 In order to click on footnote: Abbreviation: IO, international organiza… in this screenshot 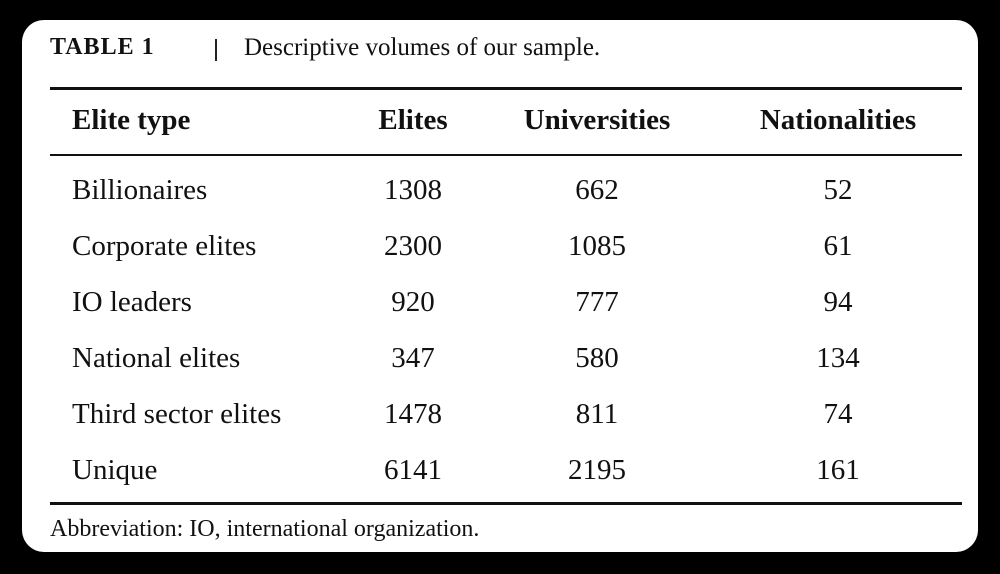, I will do `click(265, 529)`.